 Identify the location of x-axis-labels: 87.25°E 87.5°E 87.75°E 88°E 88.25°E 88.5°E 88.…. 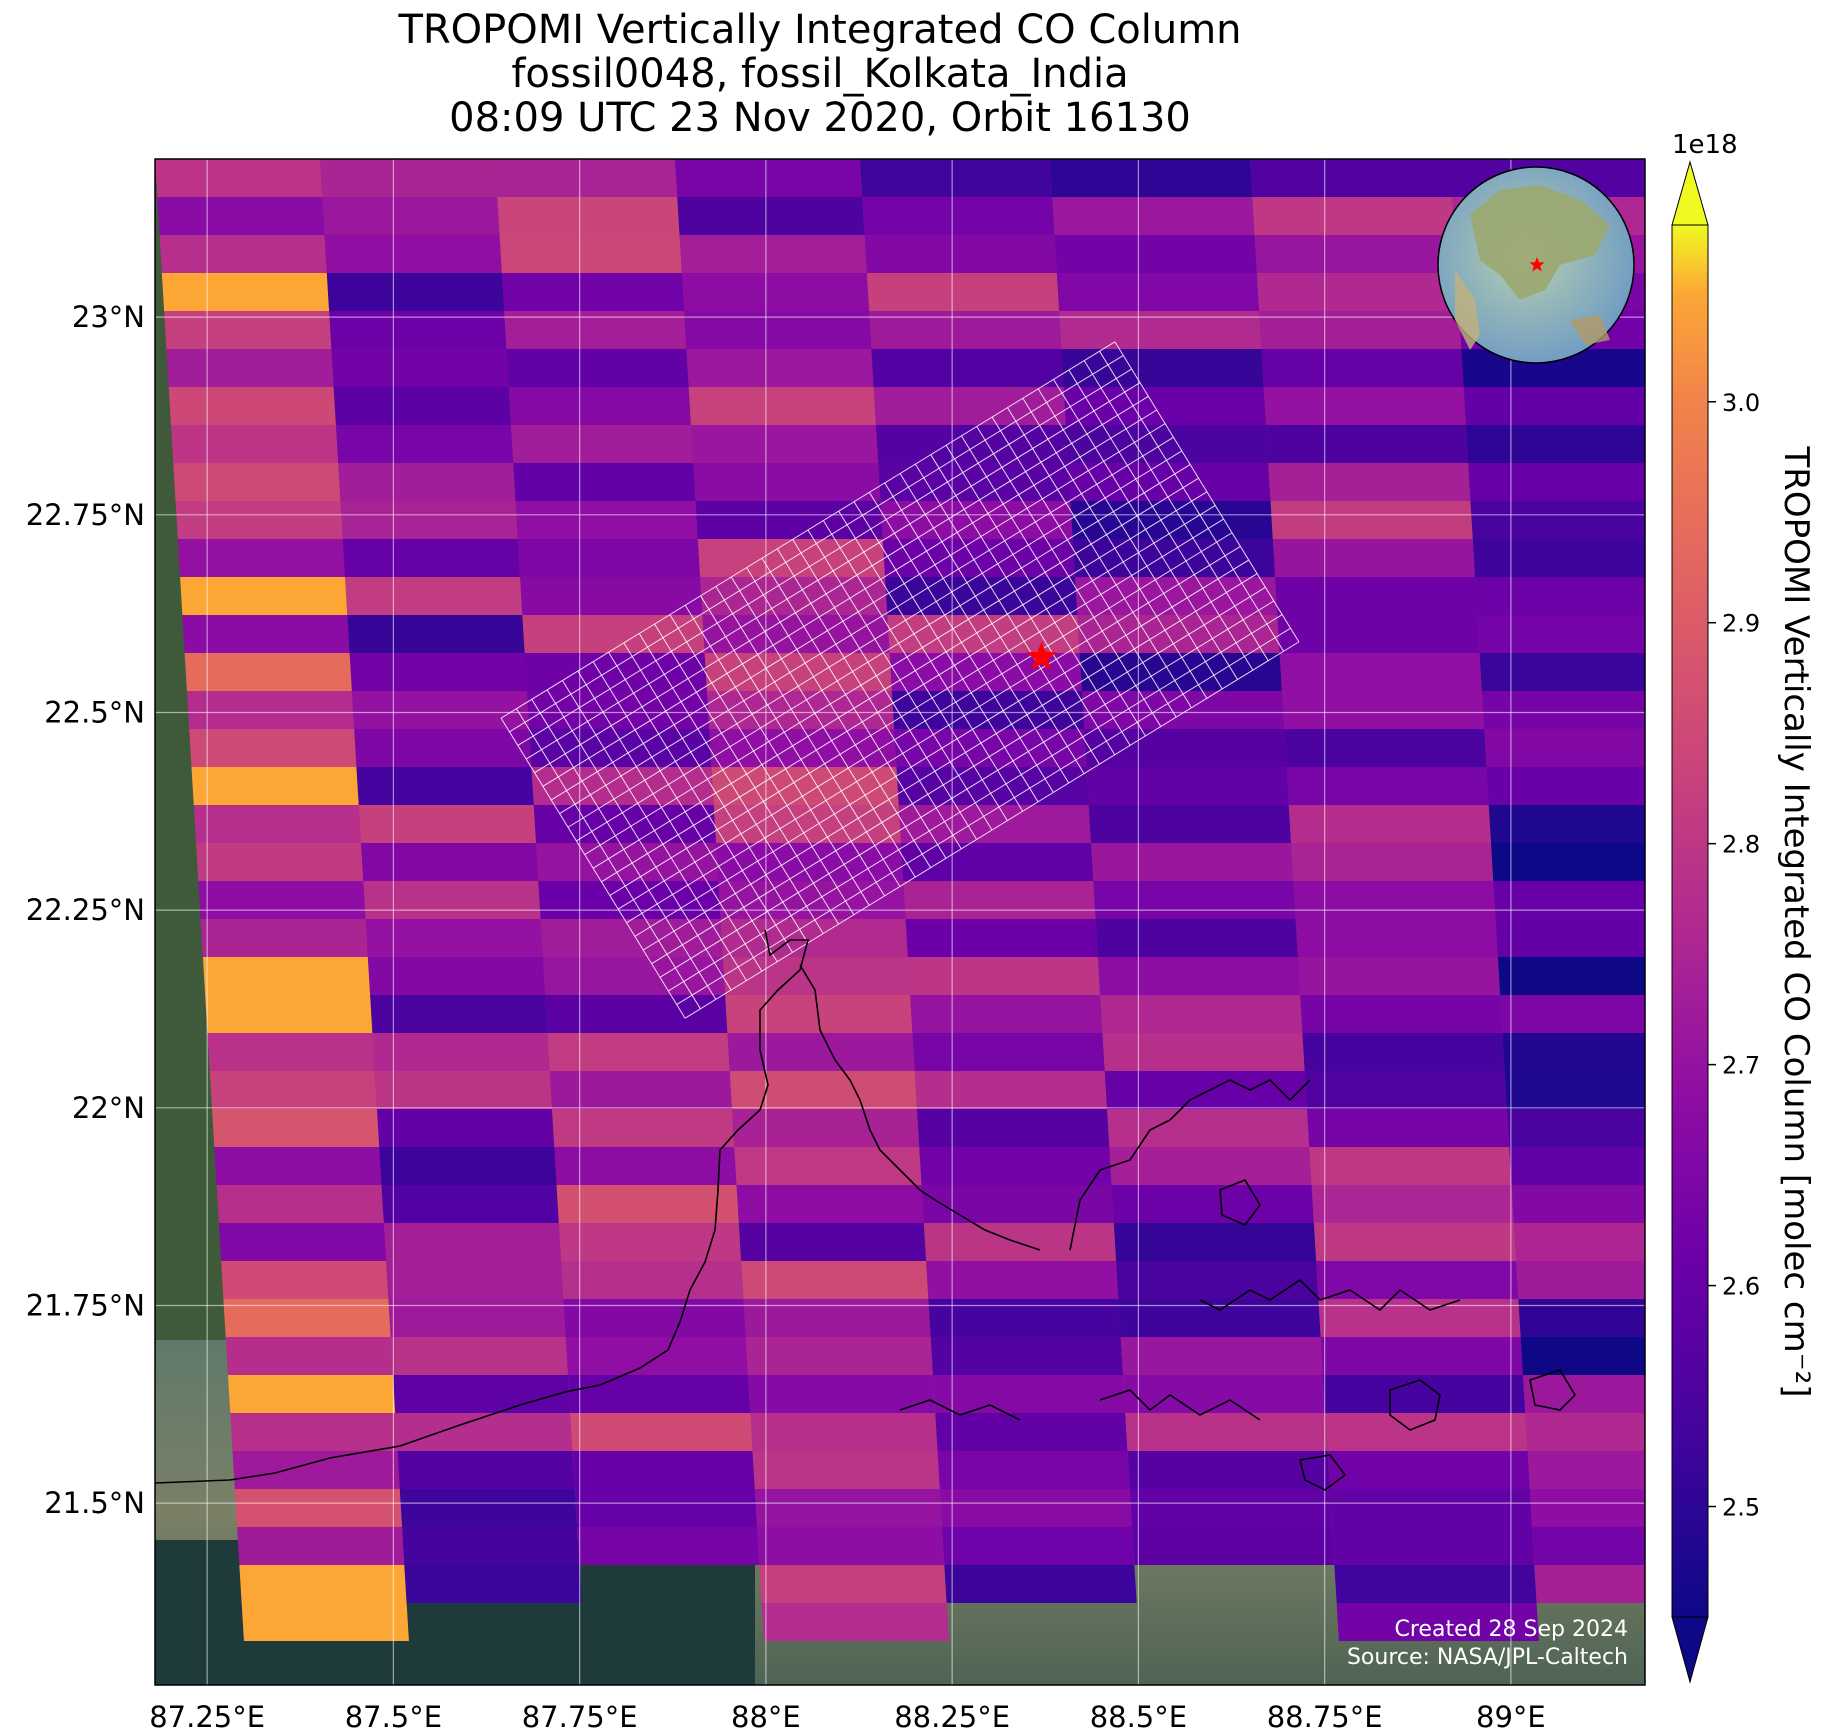
(847, 1716).